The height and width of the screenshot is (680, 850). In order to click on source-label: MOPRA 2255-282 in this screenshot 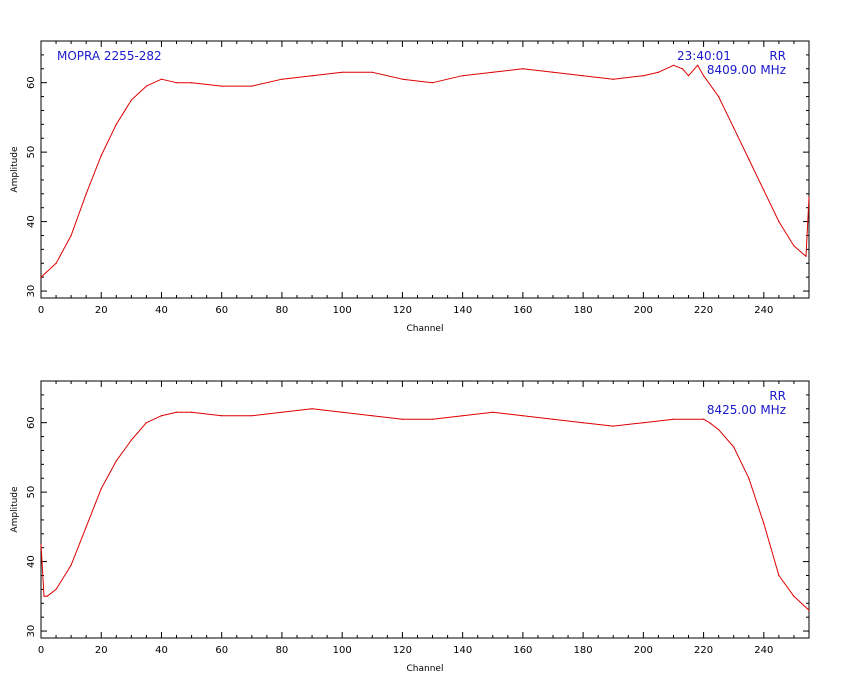, I will do `click(109, 56)`.